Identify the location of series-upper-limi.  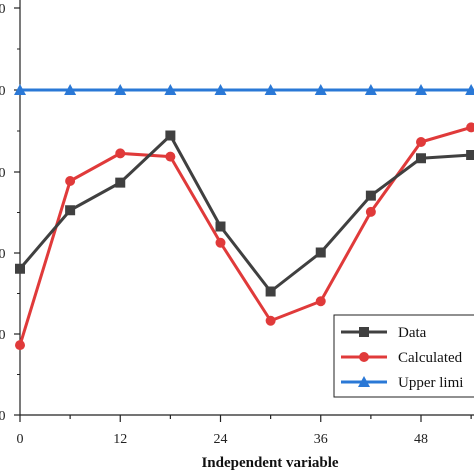
(244, 89).